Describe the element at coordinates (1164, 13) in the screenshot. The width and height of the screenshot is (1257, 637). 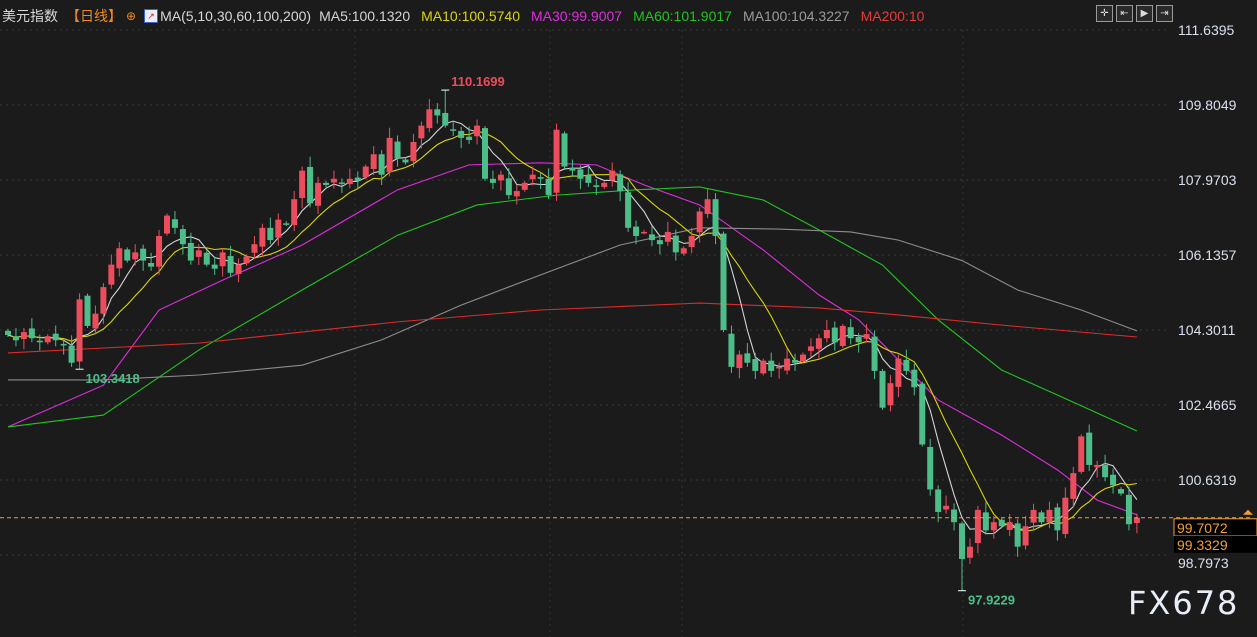
I see `exit-icon: ⇥` at that location.